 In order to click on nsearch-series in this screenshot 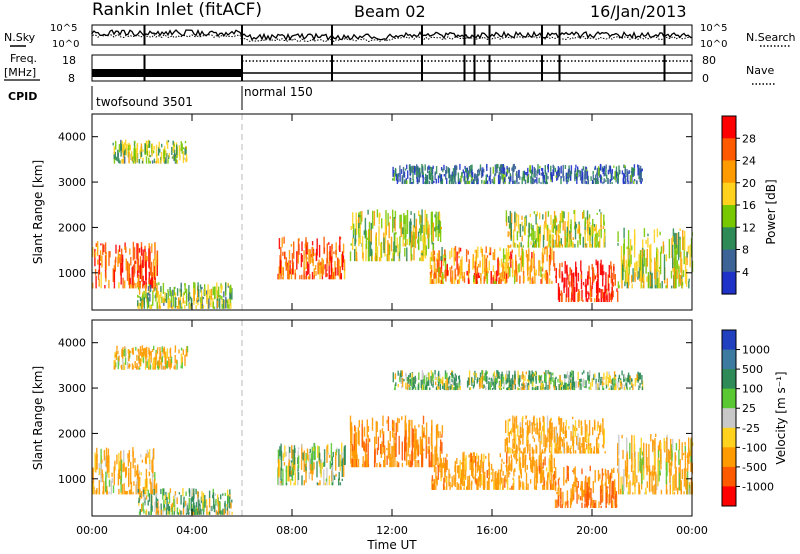, I will do `click(392, 38)`.